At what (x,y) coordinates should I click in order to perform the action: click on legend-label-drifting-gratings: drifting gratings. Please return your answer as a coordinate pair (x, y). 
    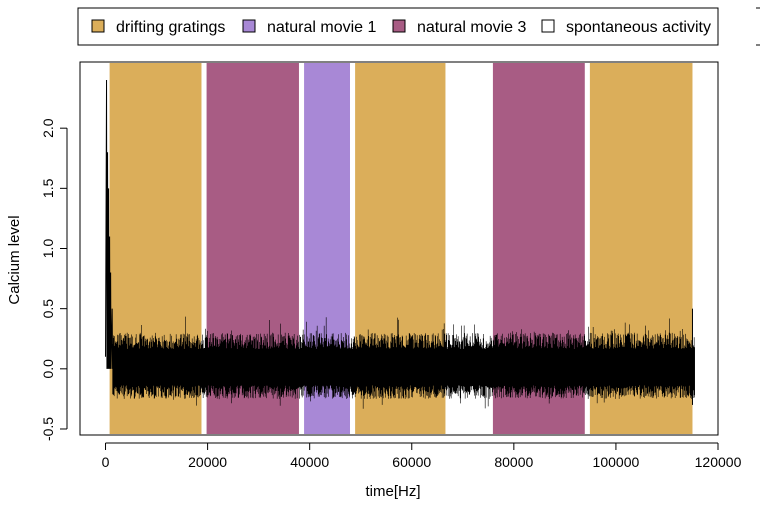
    Looking at the image, I should click on (170, 27).